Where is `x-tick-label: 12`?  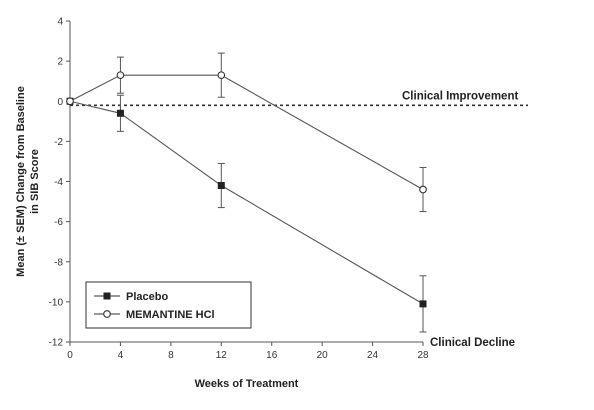
x-tick-label: 12 is located at coordinates (222, 355).